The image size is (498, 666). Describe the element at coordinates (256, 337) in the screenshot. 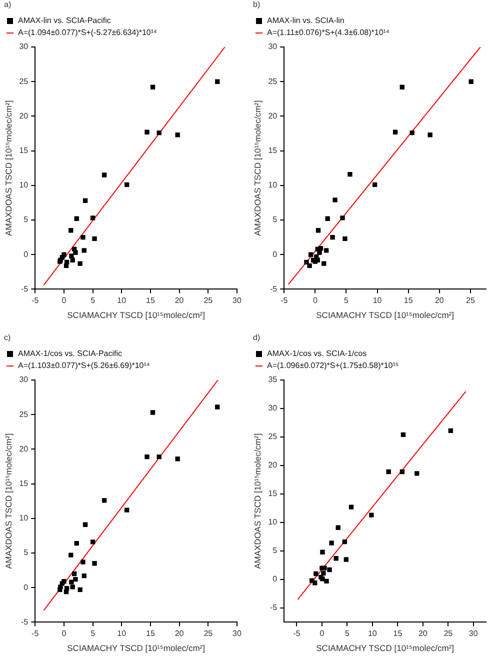

I see `text: d)` at that location.